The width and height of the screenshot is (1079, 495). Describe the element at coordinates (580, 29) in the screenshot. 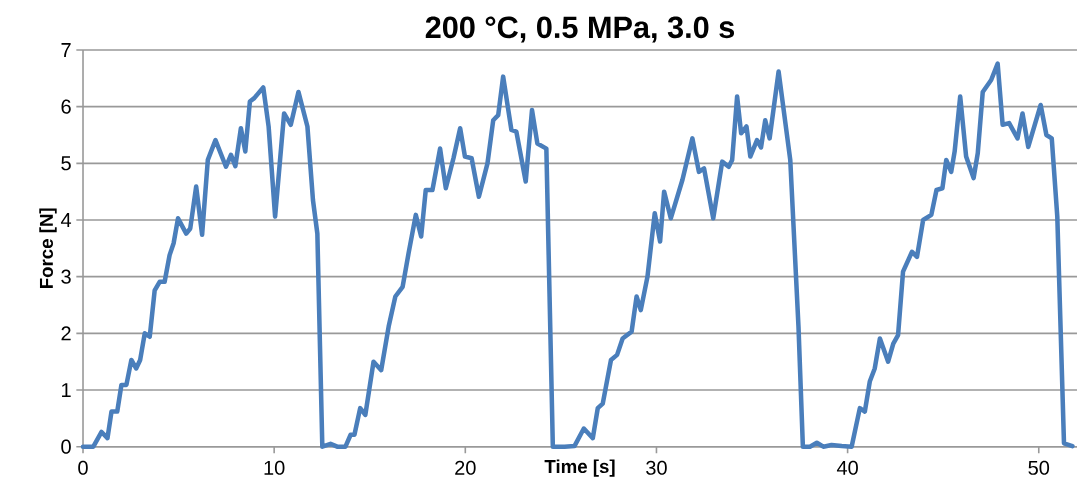

I see `chart-title: 200 °C, 0.5 MPa, 3.0 s` at that location.